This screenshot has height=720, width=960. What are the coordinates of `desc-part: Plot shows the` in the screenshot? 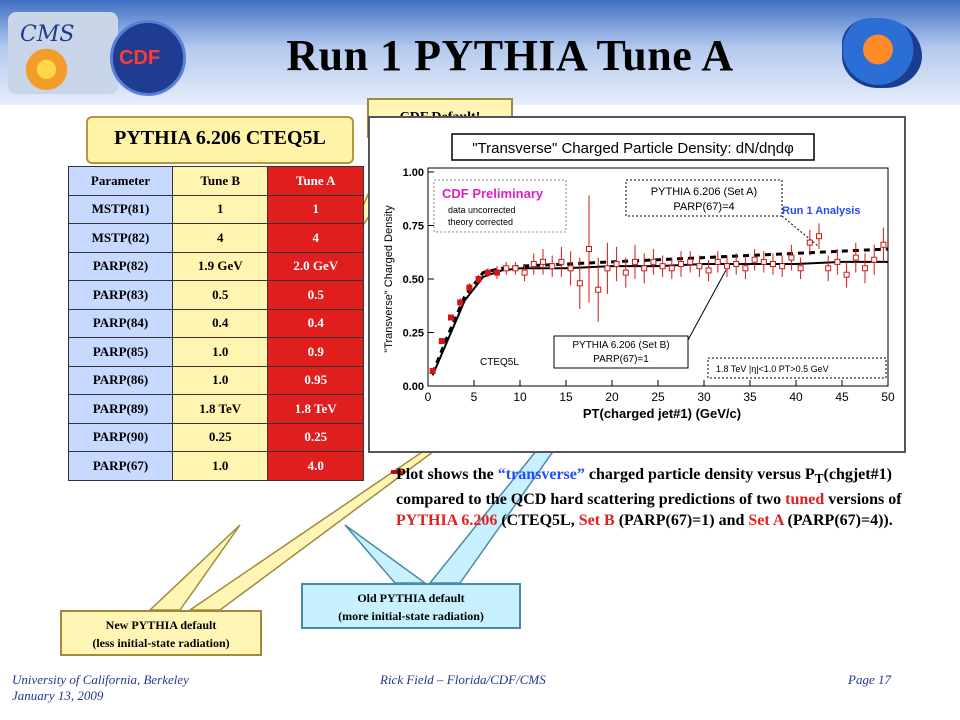 It's located at (447, 474).